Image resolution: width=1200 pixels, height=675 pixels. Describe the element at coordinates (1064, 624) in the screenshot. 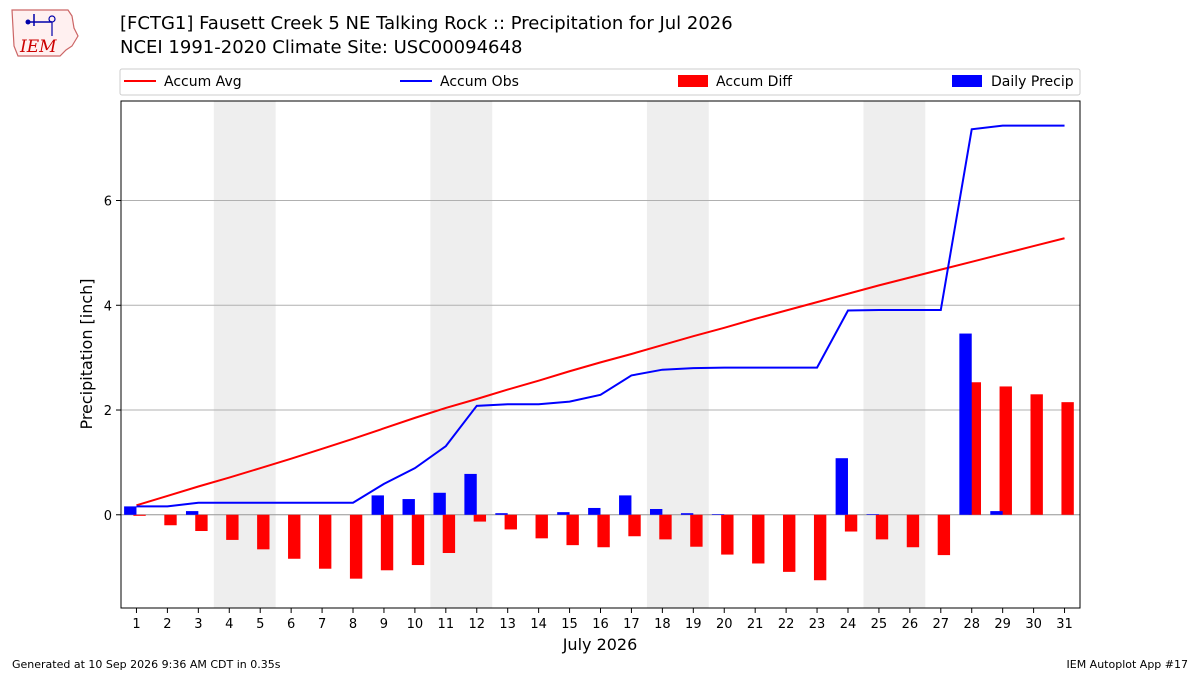

I see `x-tick-label-31: 31` at that location.